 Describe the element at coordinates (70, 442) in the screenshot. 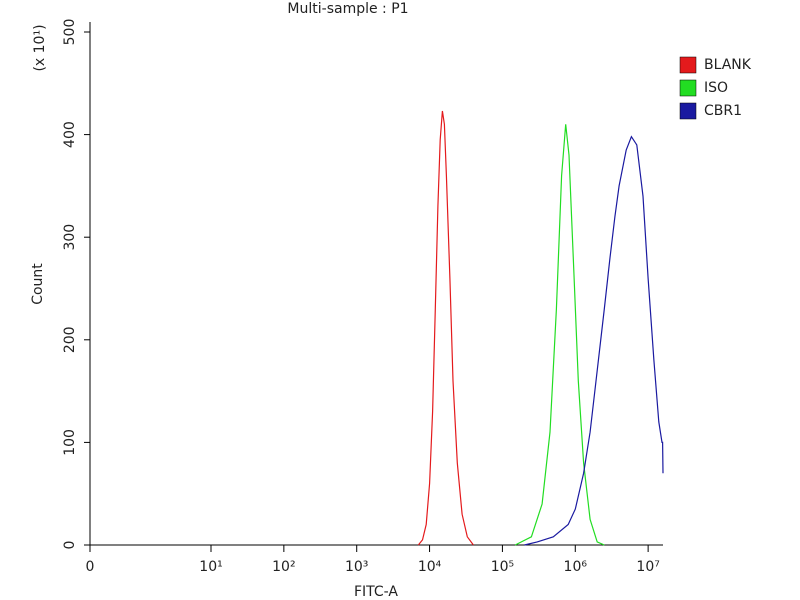

I see `y-tick-label: 100` at that location.